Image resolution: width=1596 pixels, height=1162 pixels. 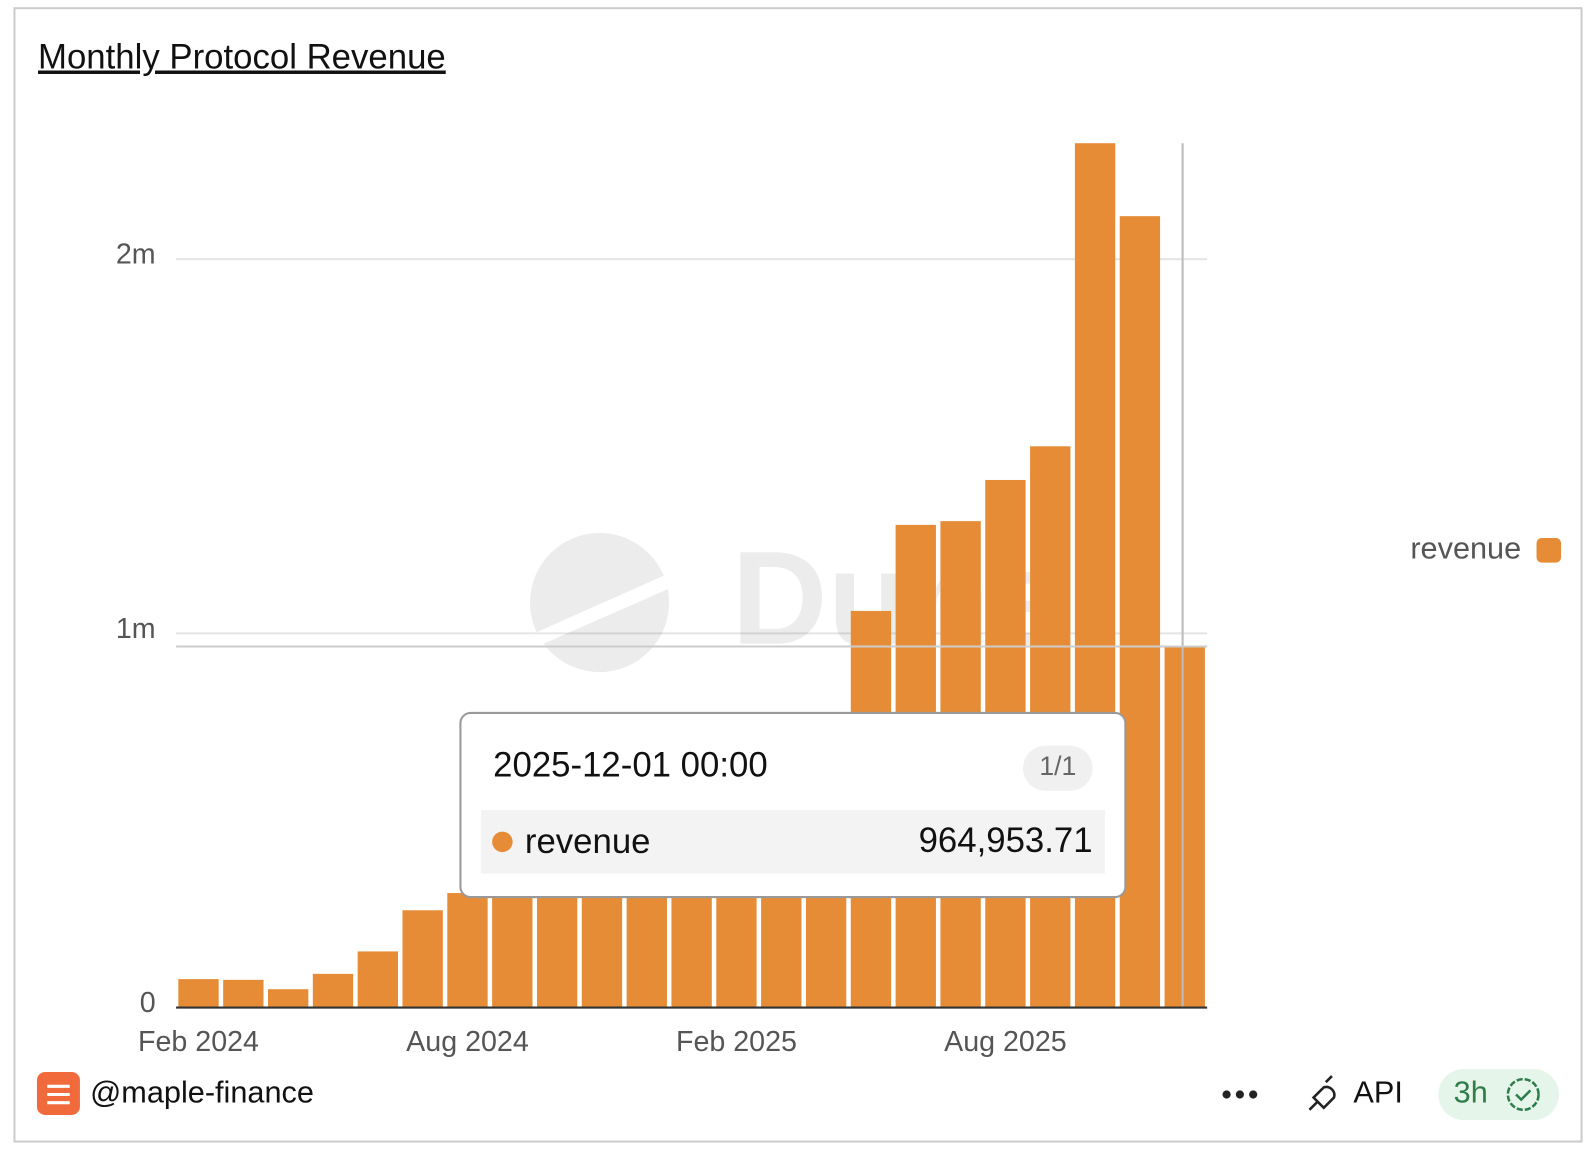 I want to click on verified-icon, so click(x=1523, y=1094).